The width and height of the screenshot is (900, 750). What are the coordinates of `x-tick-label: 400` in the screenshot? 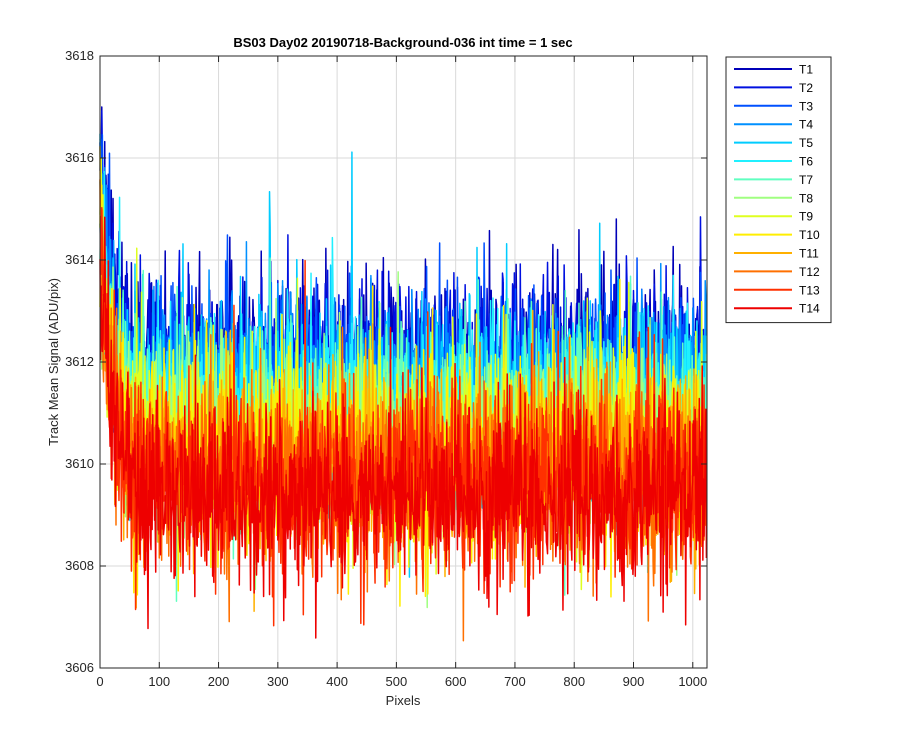 It's located at (337, 681).